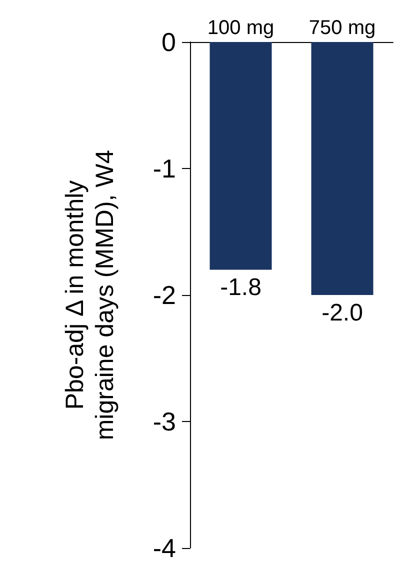  Describe the element at coordinates (342, 28) in the screenshot. I see `x-tick-label: 750 mg` at that location.